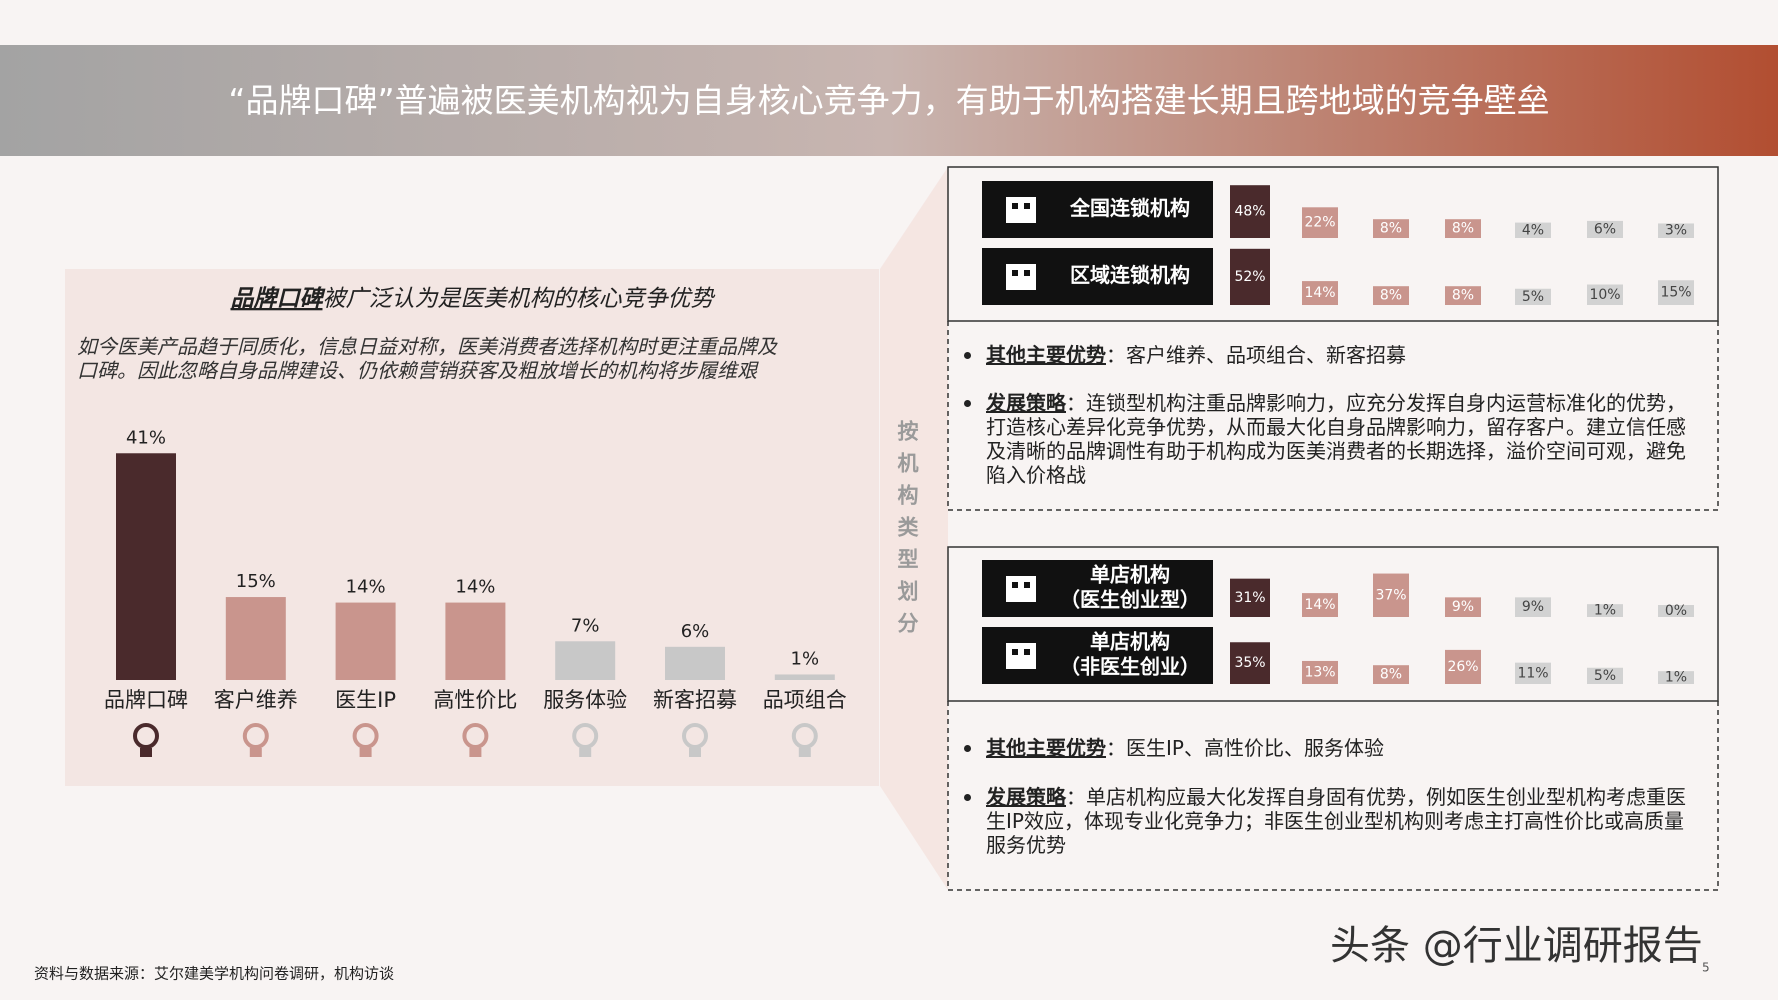 This screenshot has width=1778, height=1000. I want to click on bullet: 其他主要优势：客户维养、品项组合、新客招募, so click(1332, 355).